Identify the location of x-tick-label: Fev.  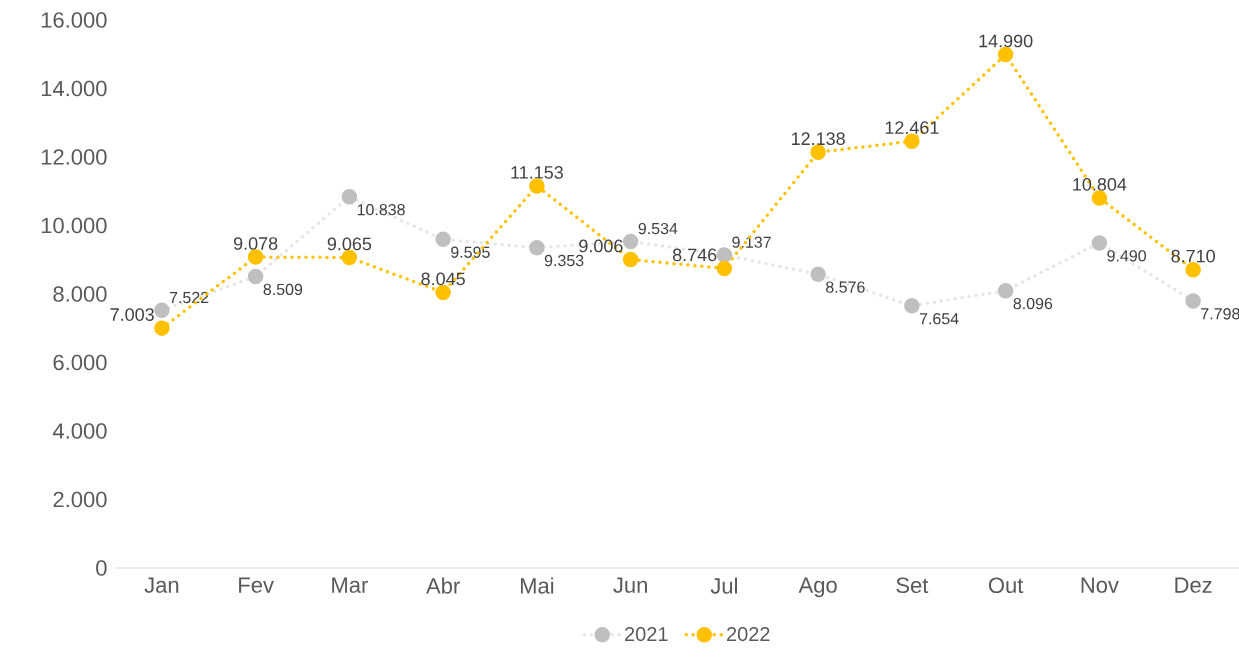
(256, 585).